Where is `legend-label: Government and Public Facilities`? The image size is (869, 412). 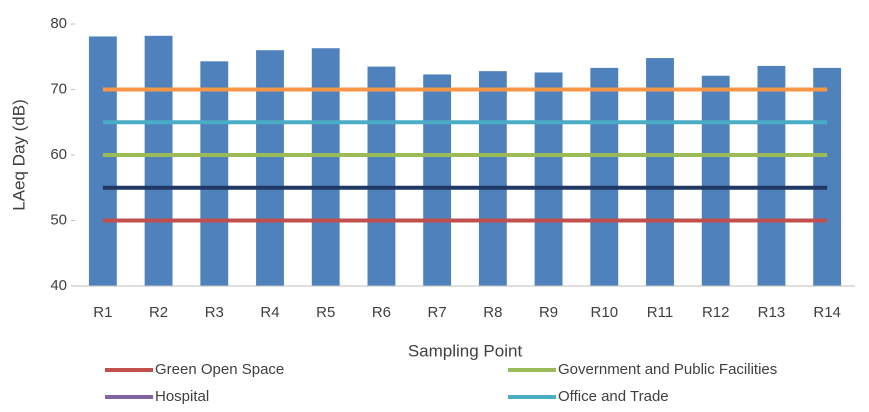
legend-label: Government and Public Facilities is located at coordinates (667, 369).